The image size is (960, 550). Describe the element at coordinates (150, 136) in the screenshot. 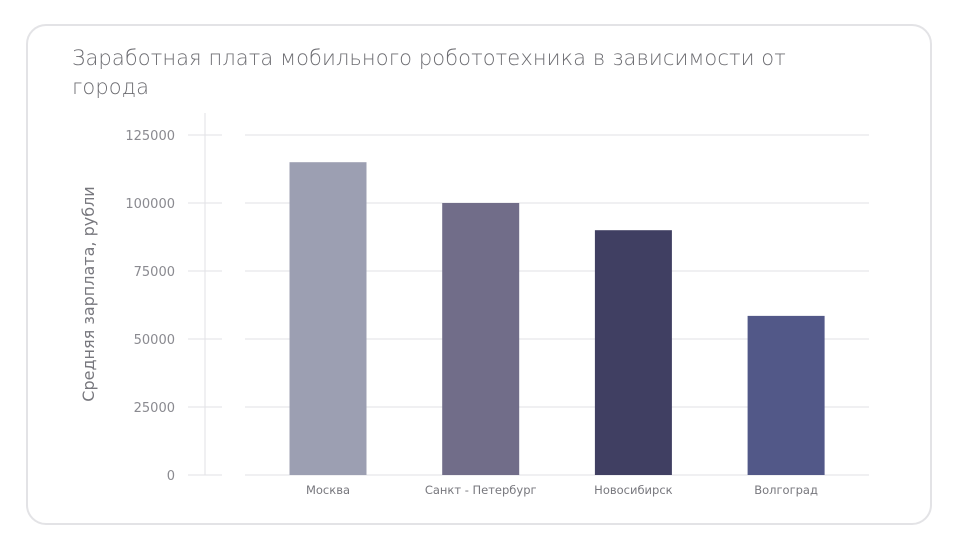

I see `y-tick-label: 125000` at that location.